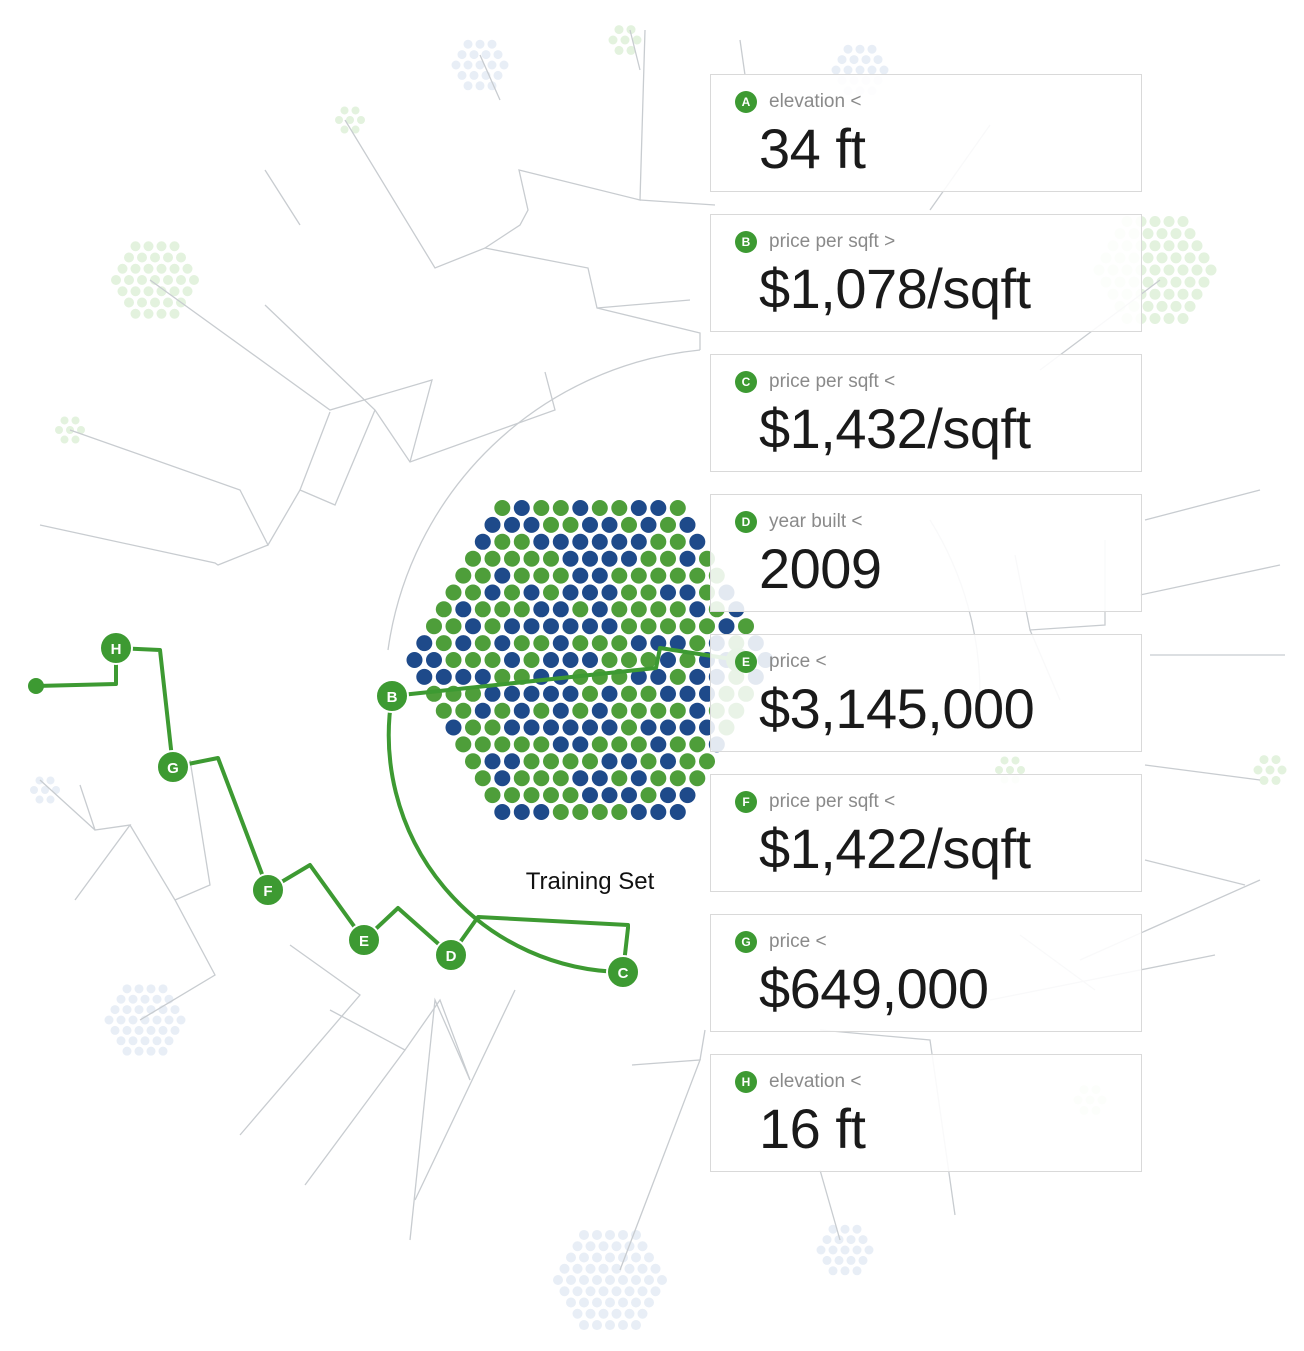 This screenshot has height=1351, width=1304. Describe the element at coordinates (392, 696) in the screenshot. I see `path-node-b: B` at that location.